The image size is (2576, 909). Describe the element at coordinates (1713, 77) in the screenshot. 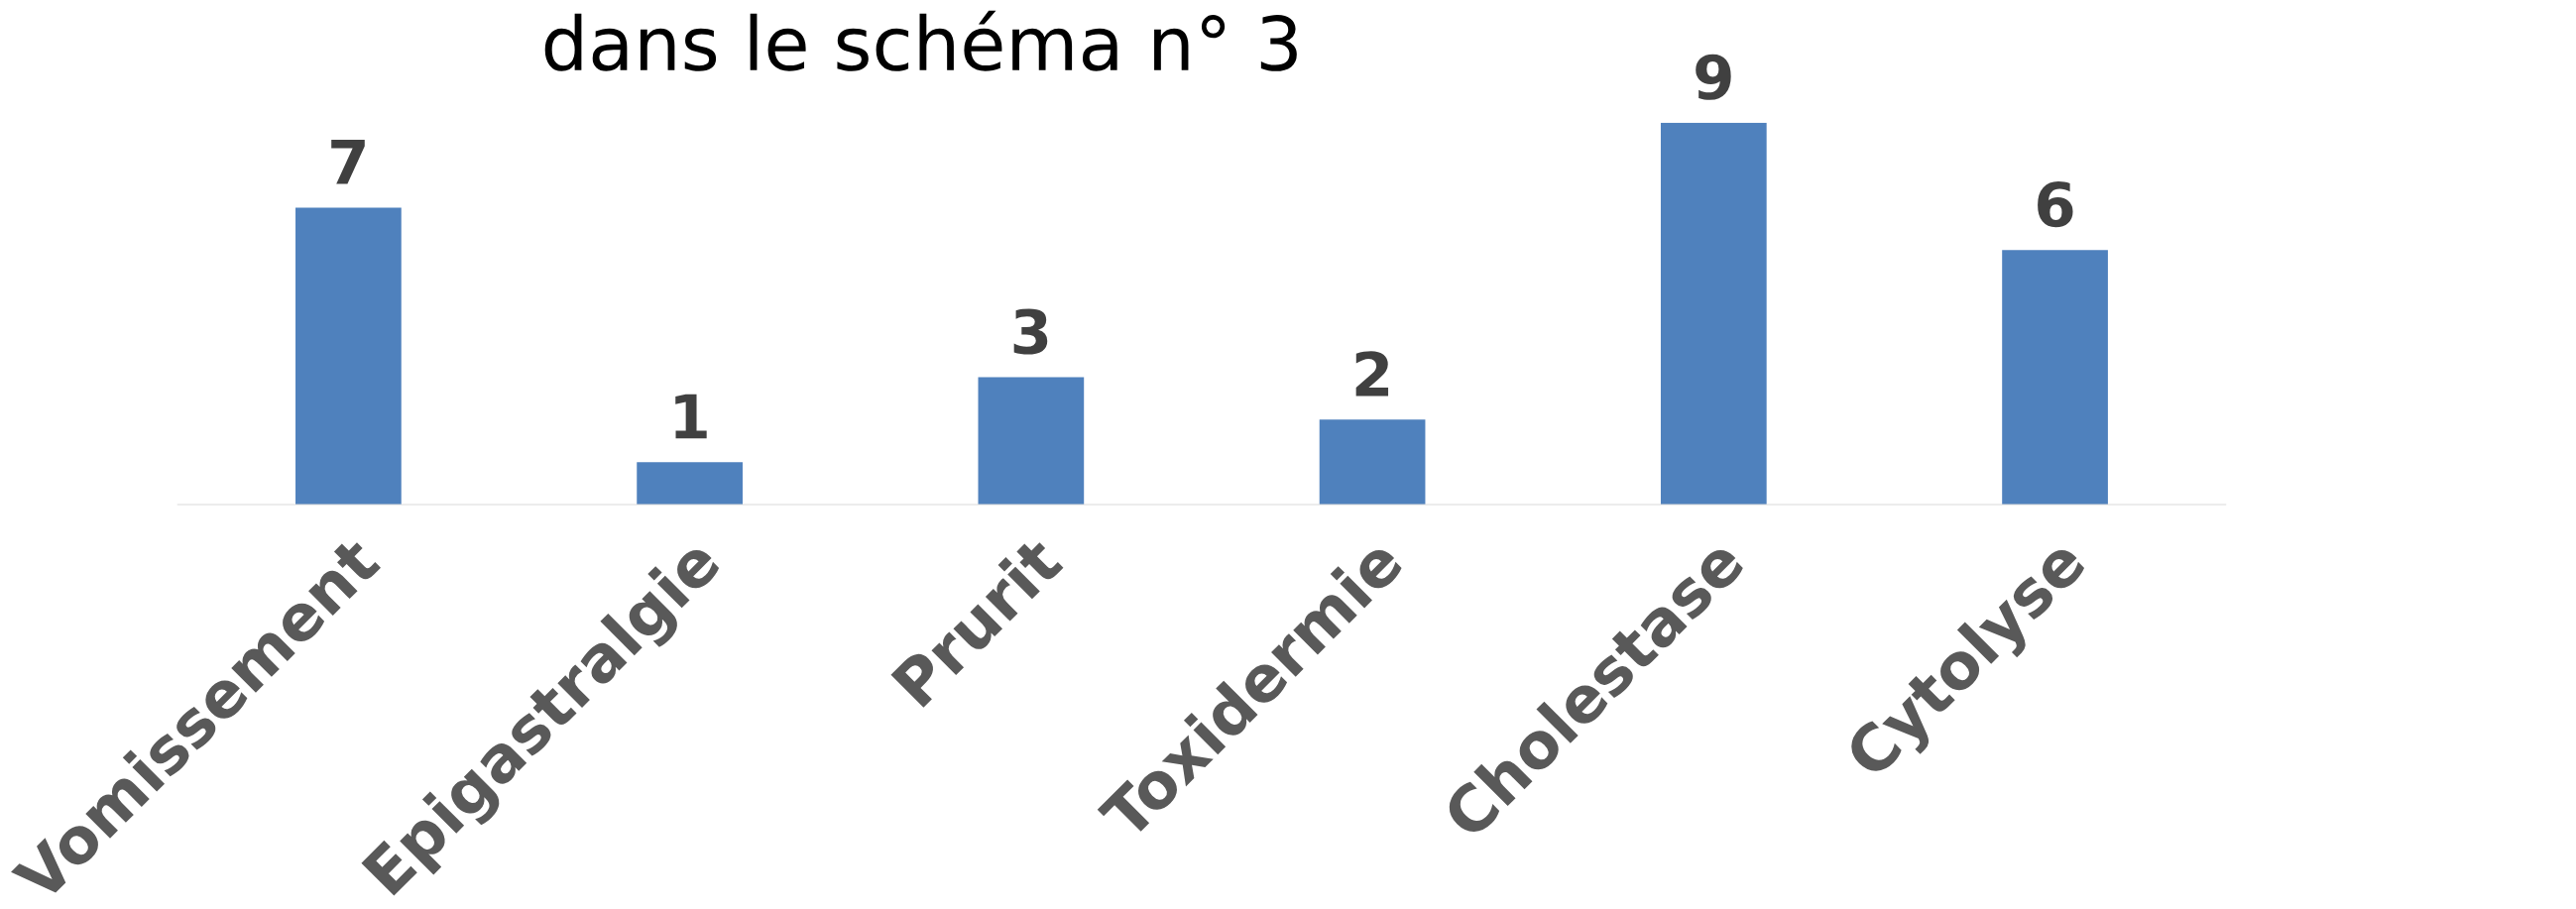

I see `data-label: 9` at that location.